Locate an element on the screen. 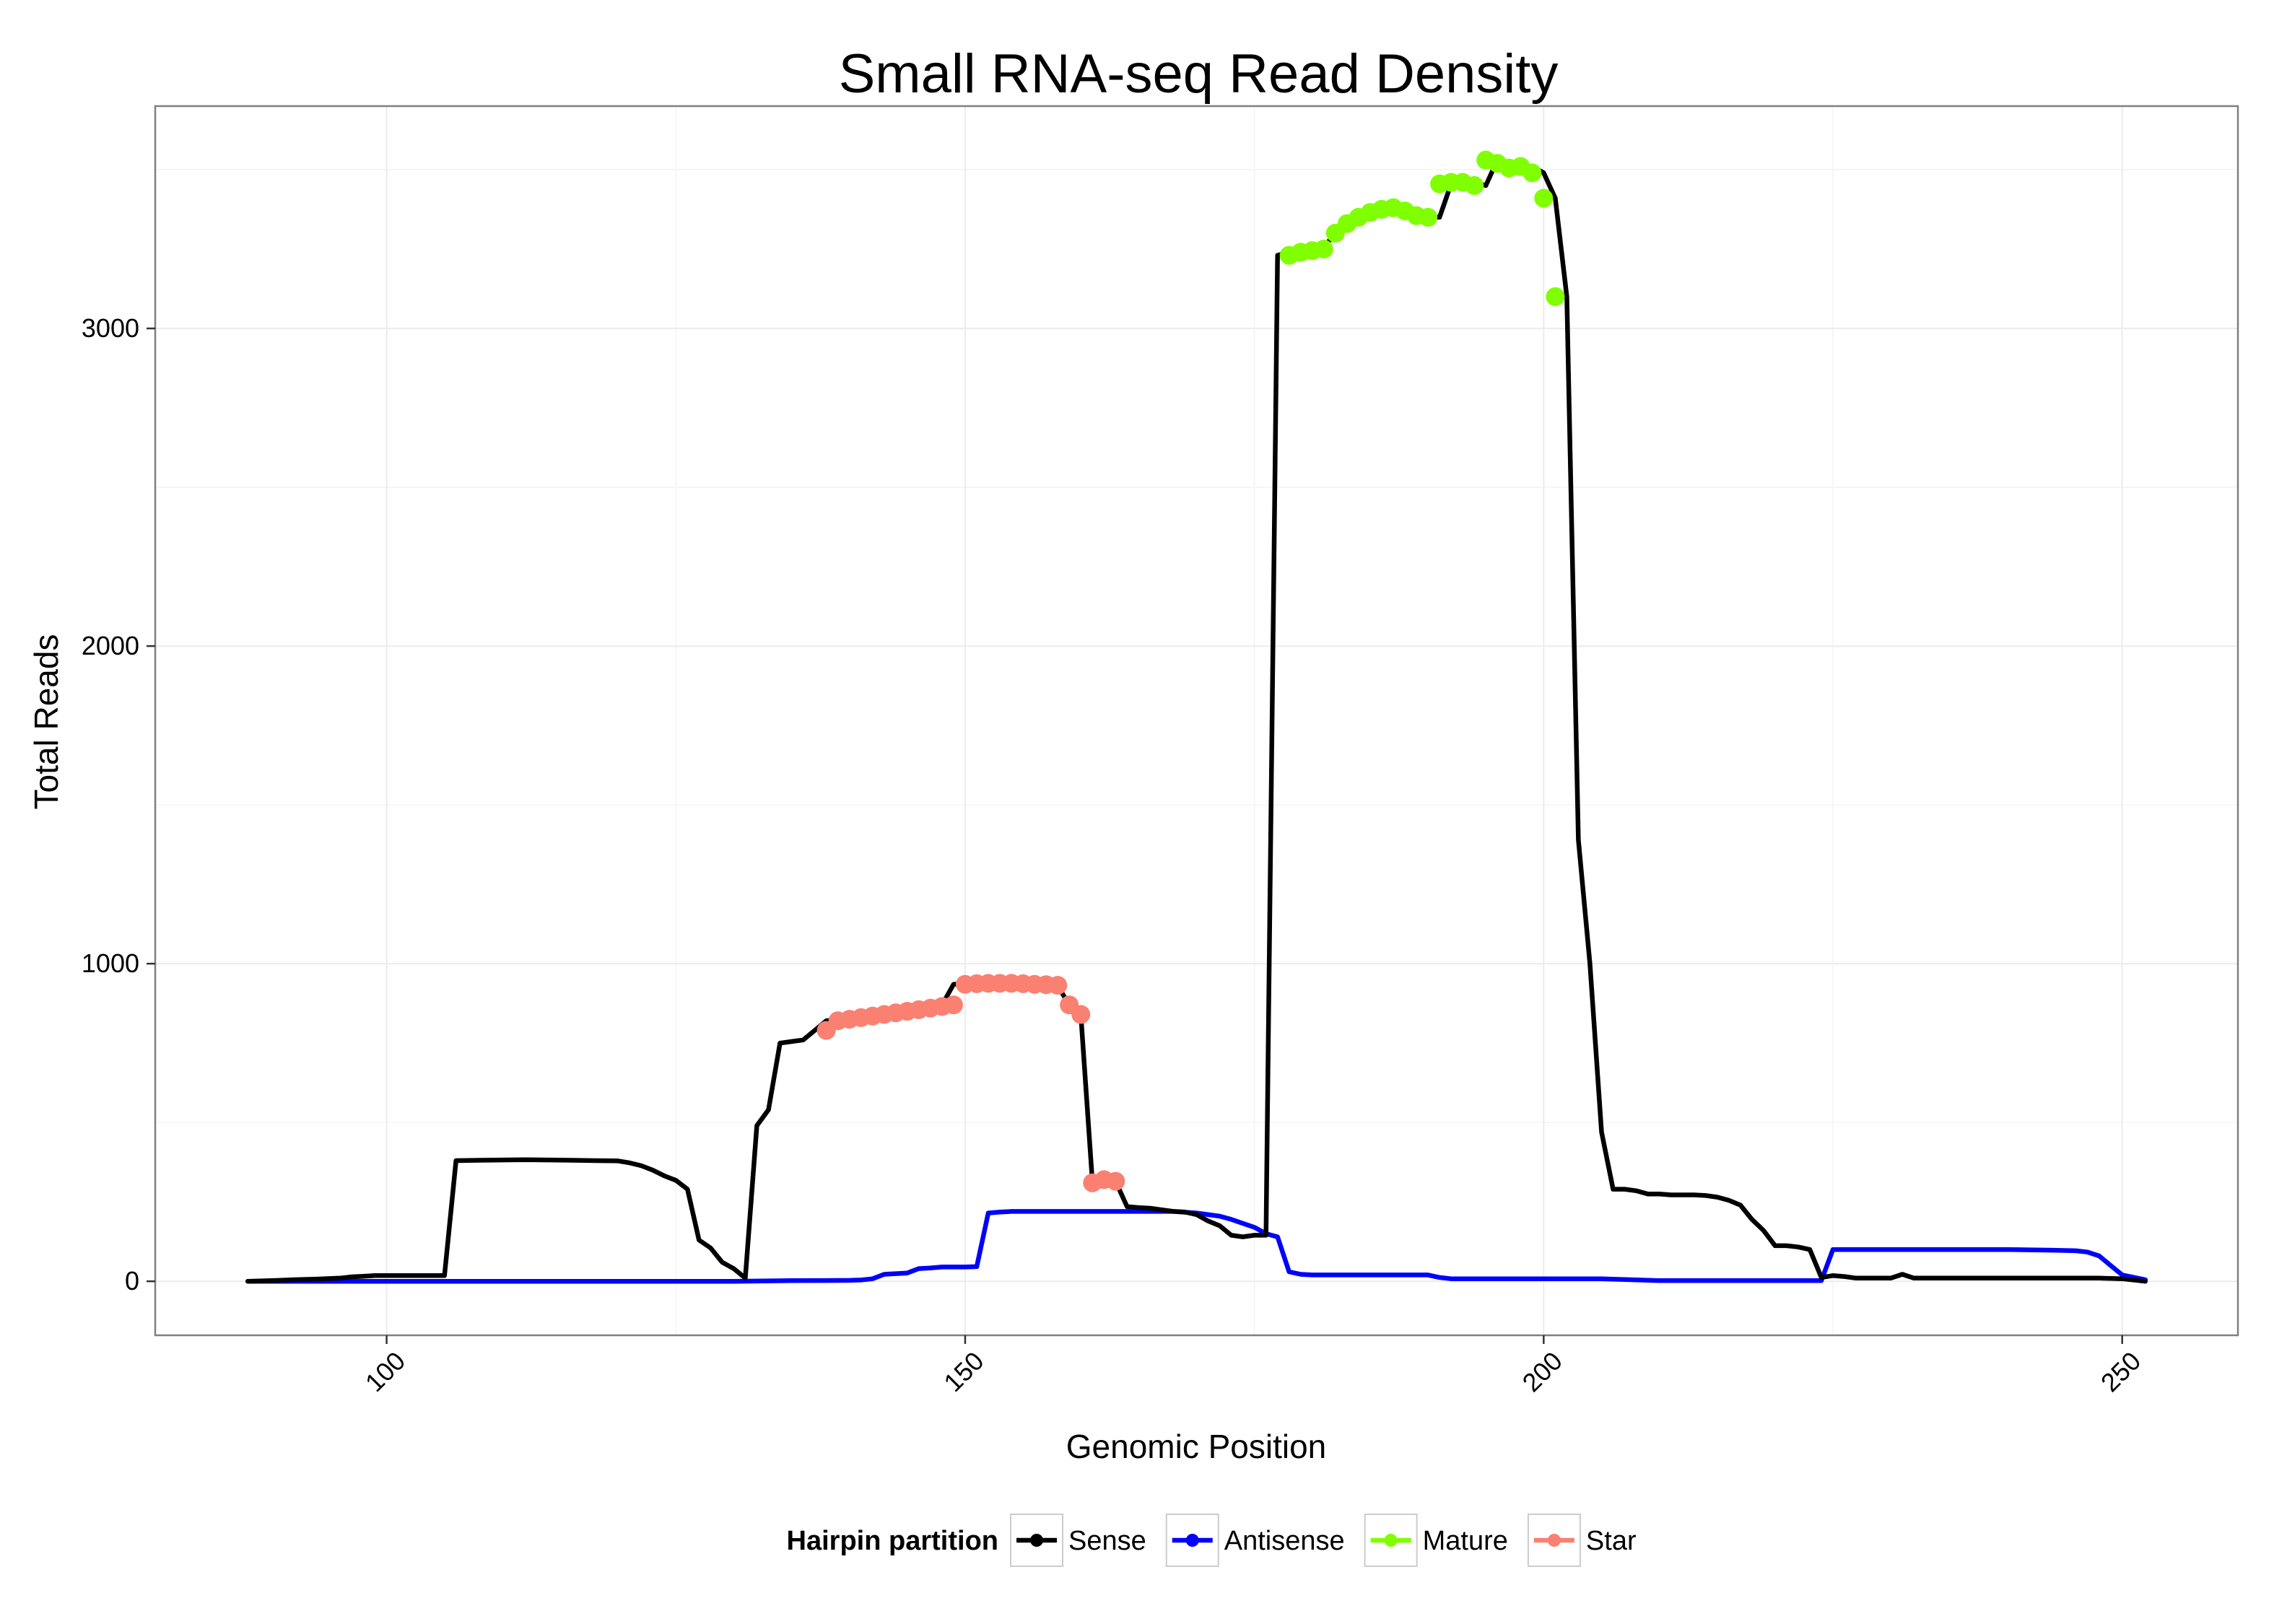  y-axis-title: Total Reads is located at coordinates (46, 722).